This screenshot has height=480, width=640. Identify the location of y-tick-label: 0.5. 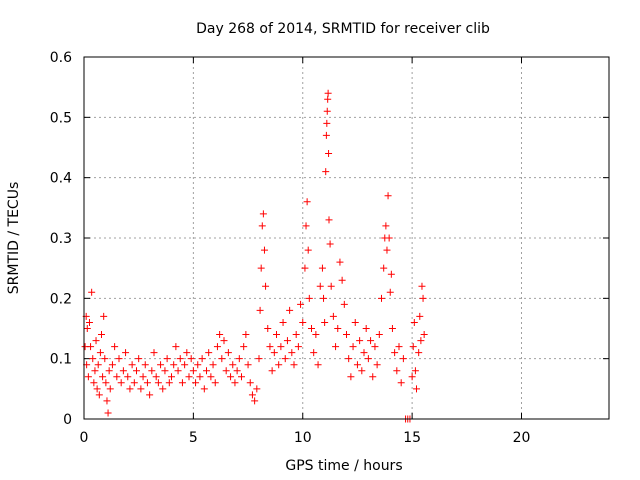
(61, 118).